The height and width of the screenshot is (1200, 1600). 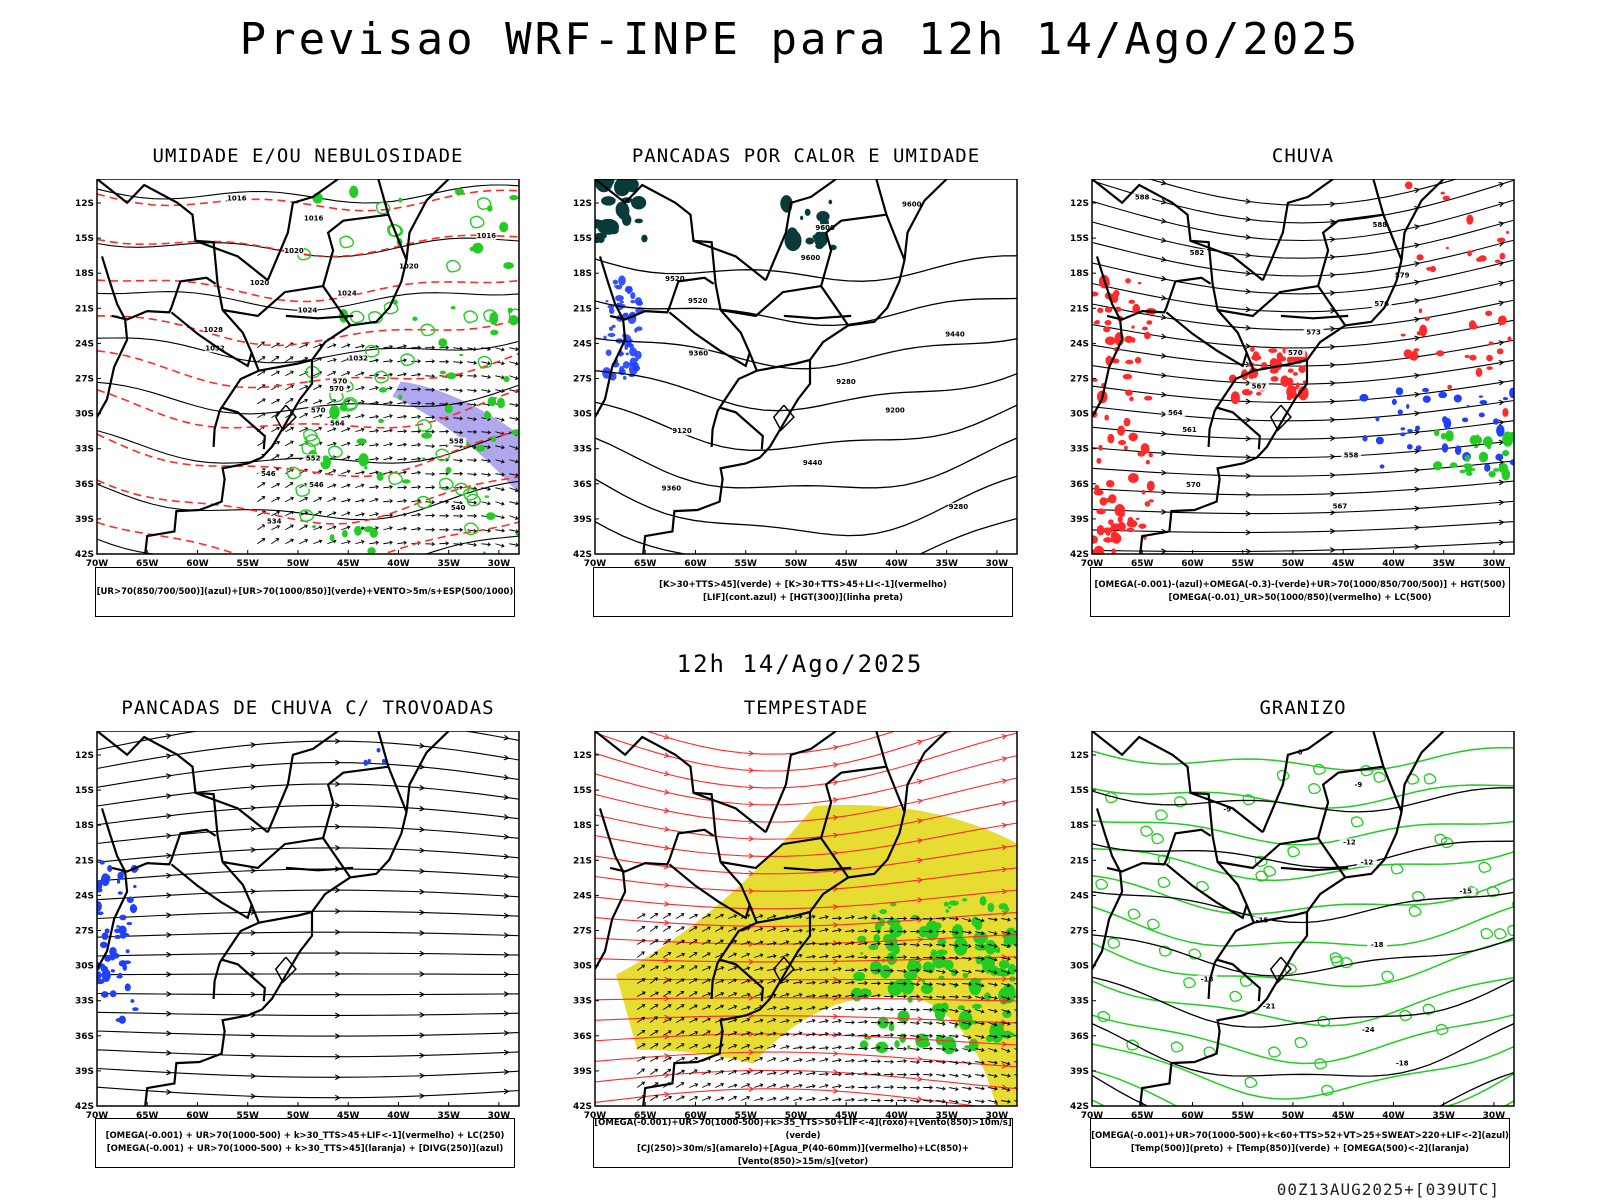 What do you see at coordinates (1443, 564) in the screenshot?
I see `x-tick-label: 35W` at bounding box center [1443, 564].